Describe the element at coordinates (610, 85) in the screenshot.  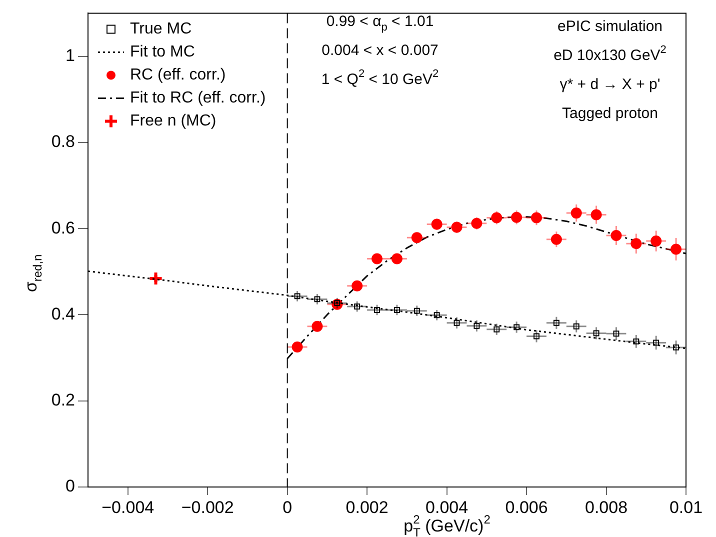
I see `annotation: γ* + d → X + p'` at that location.